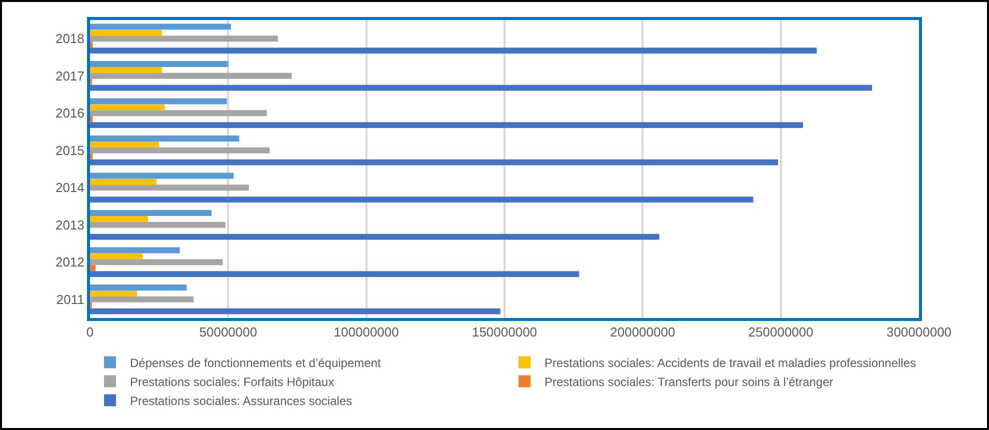 This screenshot has height=430, width=989. I want to click on x-tick-label: 100000000, so click(366, 332).